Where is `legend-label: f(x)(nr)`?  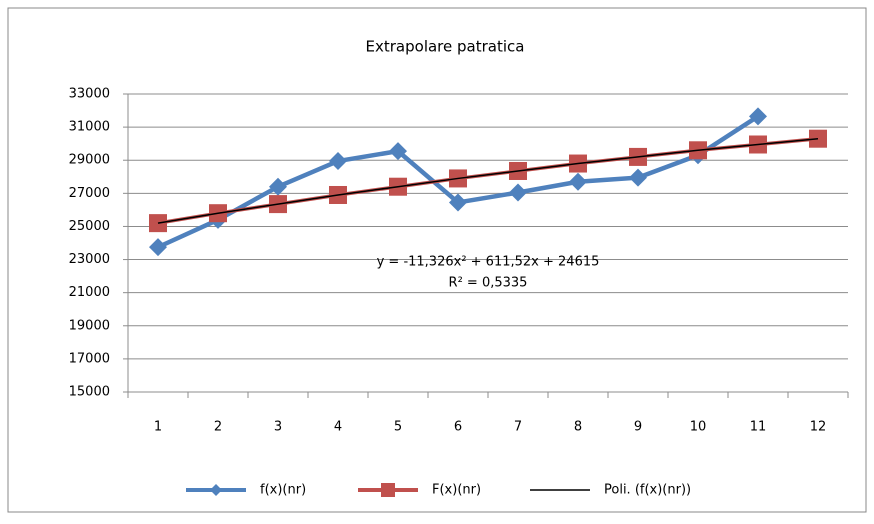
legend-label: f(x)(nr) is located at coordinates (283, 490).